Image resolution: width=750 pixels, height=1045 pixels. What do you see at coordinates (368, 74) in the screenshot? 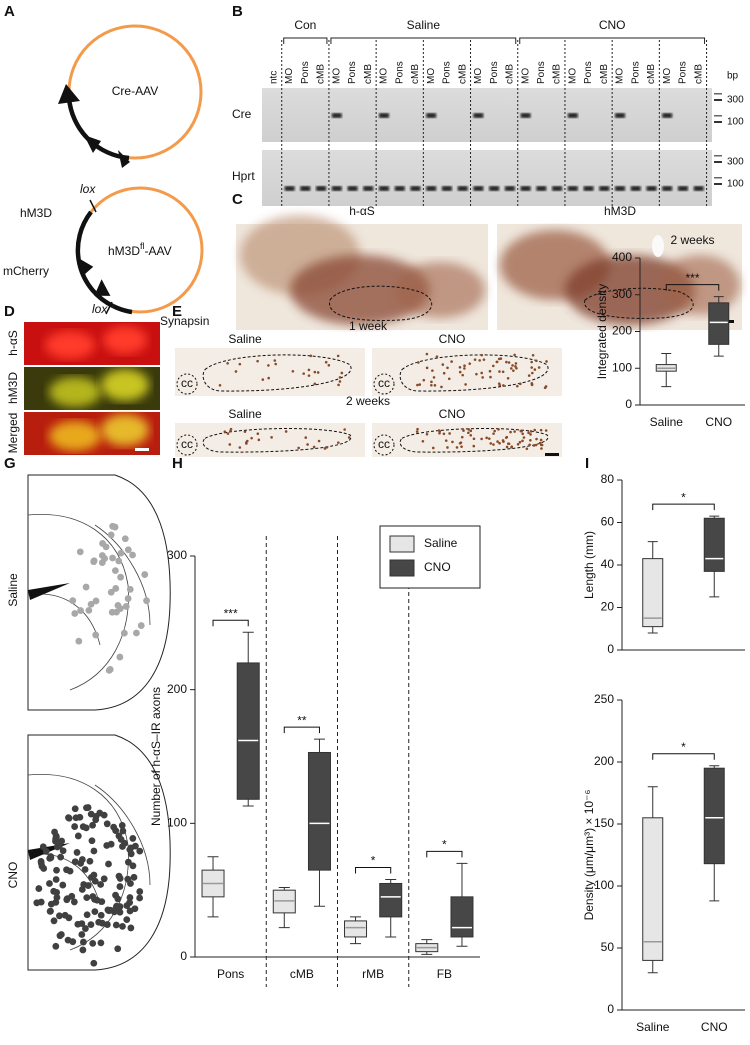
I see `lane-label: cMB` at bounding box center [368, 74].